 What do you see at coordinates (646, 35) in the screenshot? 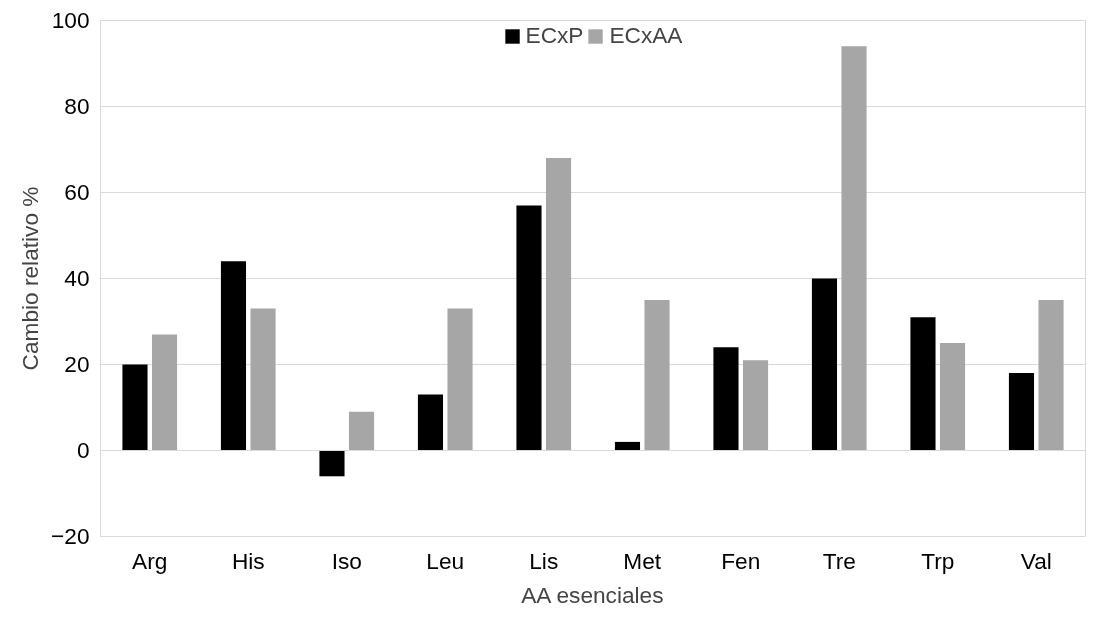
I see `legend-label: ECxAA` at bounding box center [646, 35].